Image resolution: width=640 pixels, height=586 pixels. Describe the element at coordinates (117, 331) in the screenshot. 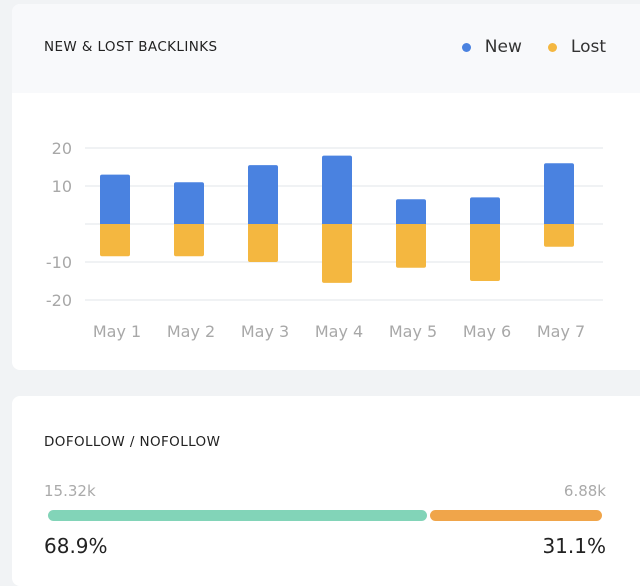

I see `x-tick-label: May 1` at that location.